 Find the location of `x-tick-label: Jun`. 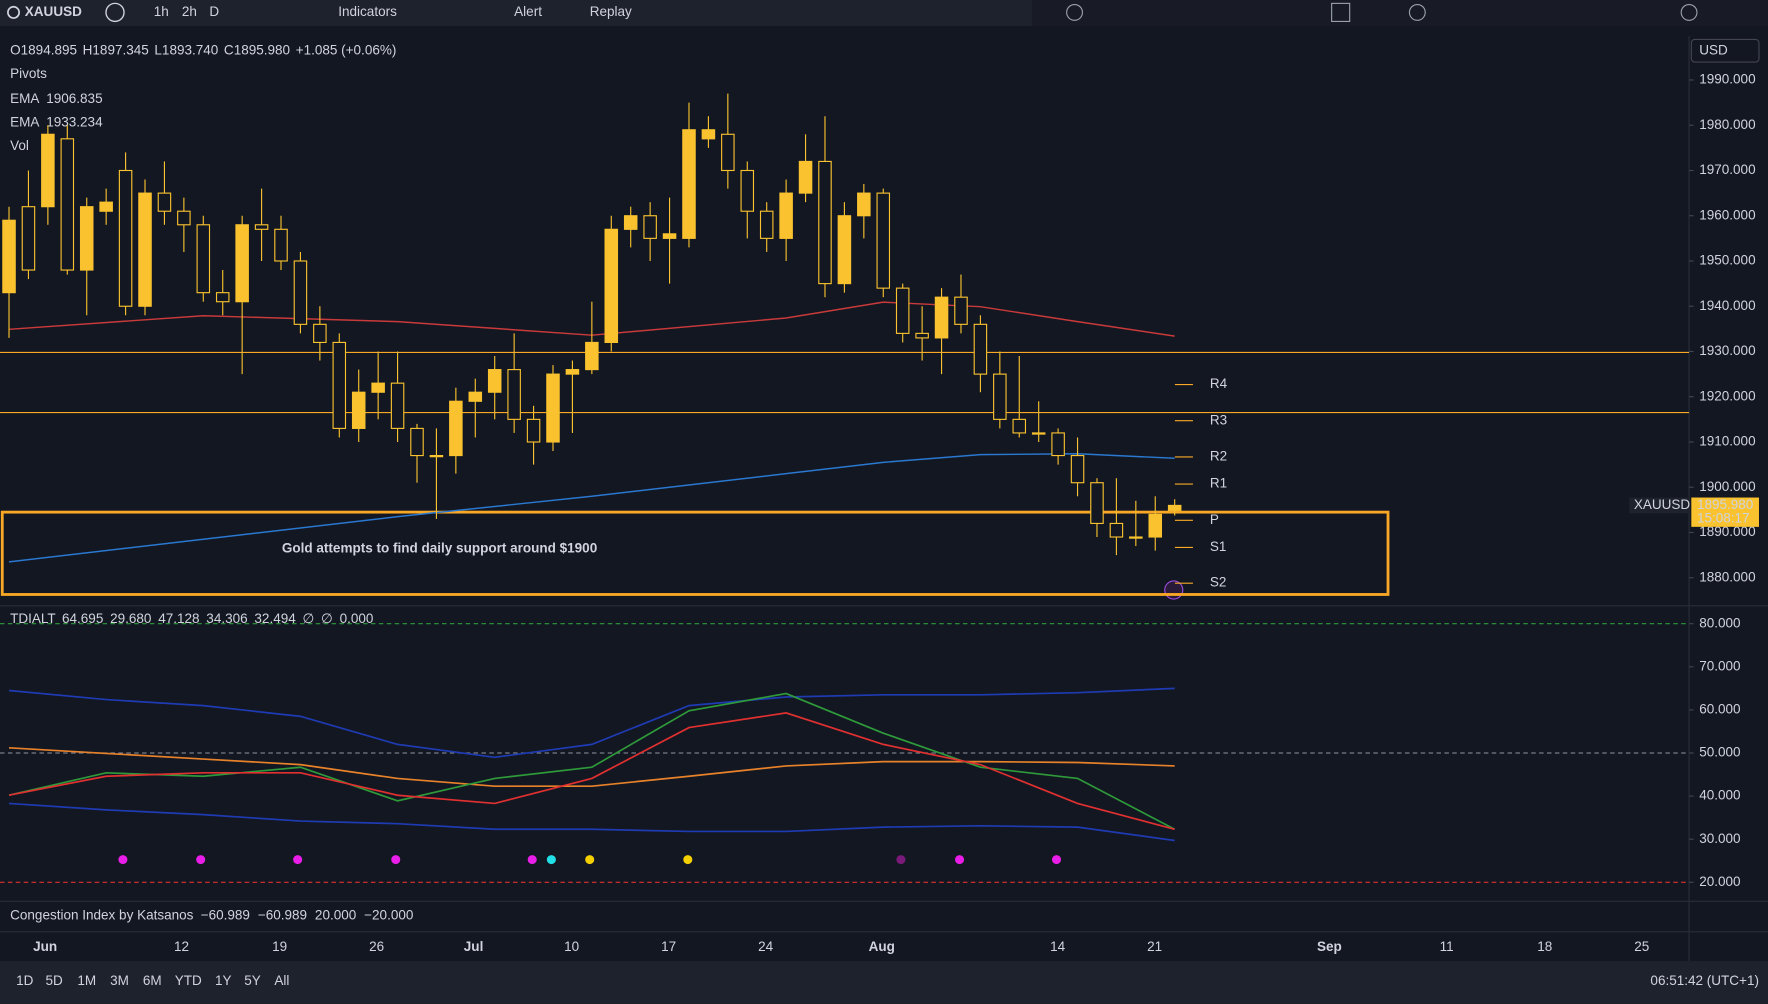

x-tick-label: Jun is located at coordinates (45, 946).